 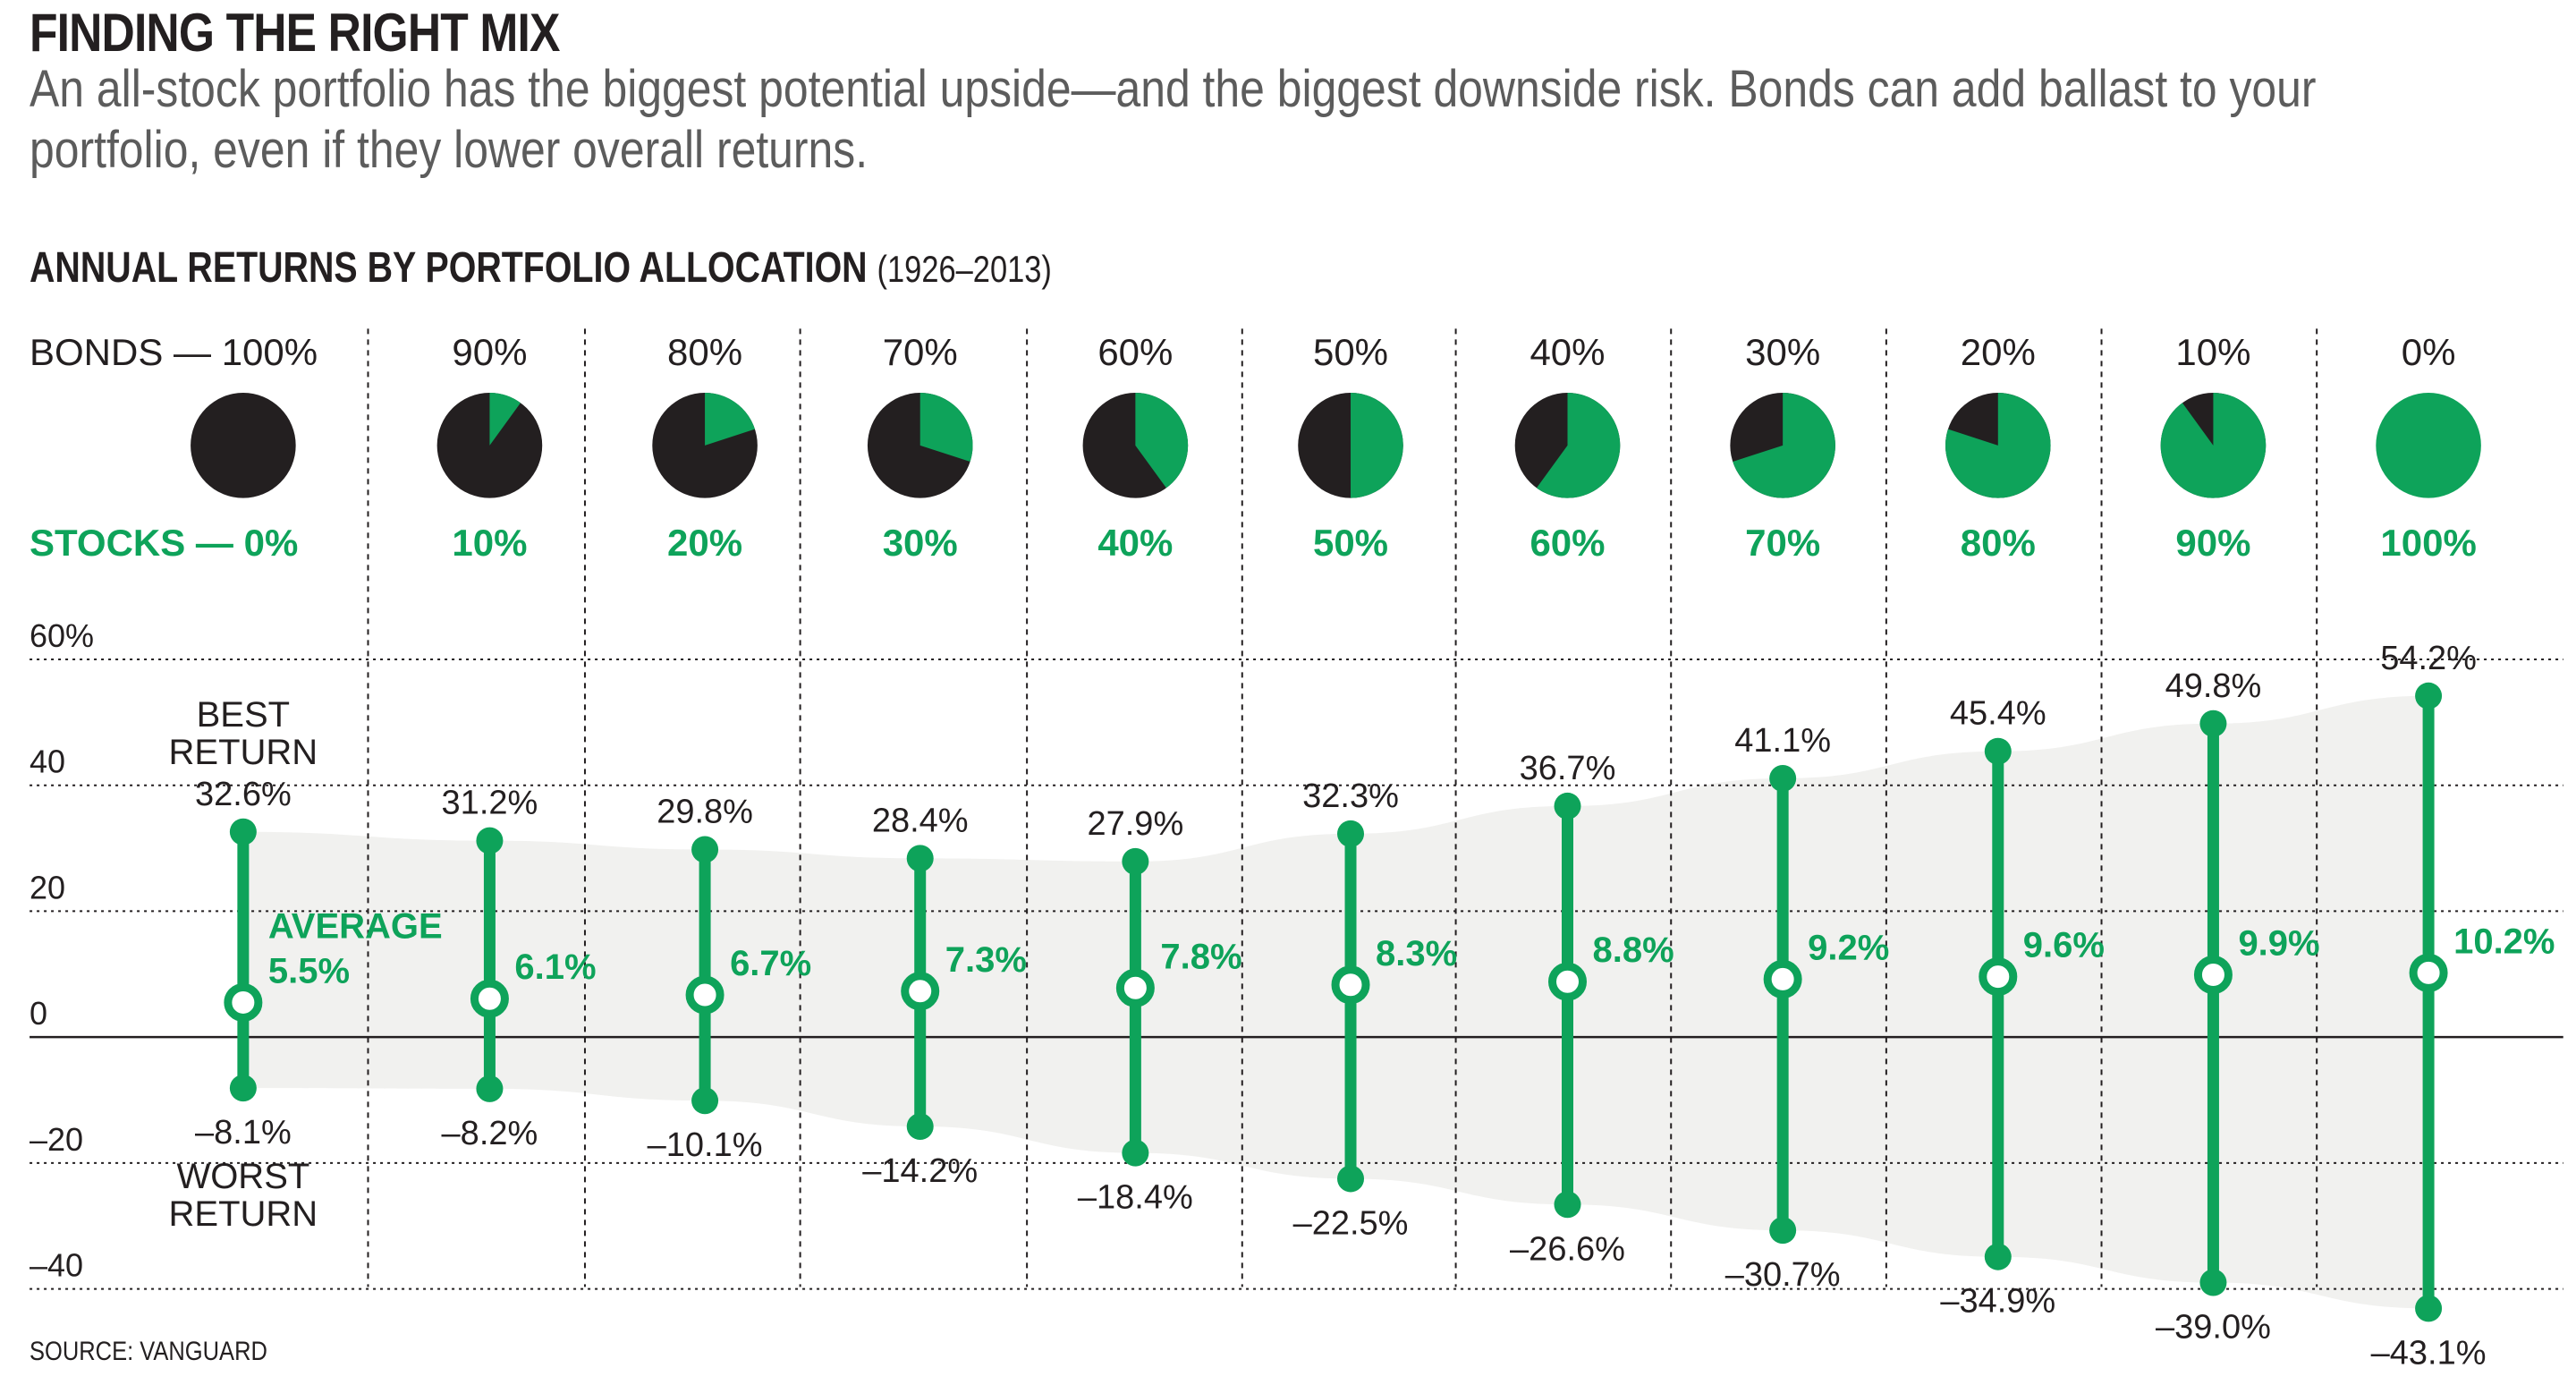 I want to click on best-return-label: 41.1%, so click(x=1782, y=741).